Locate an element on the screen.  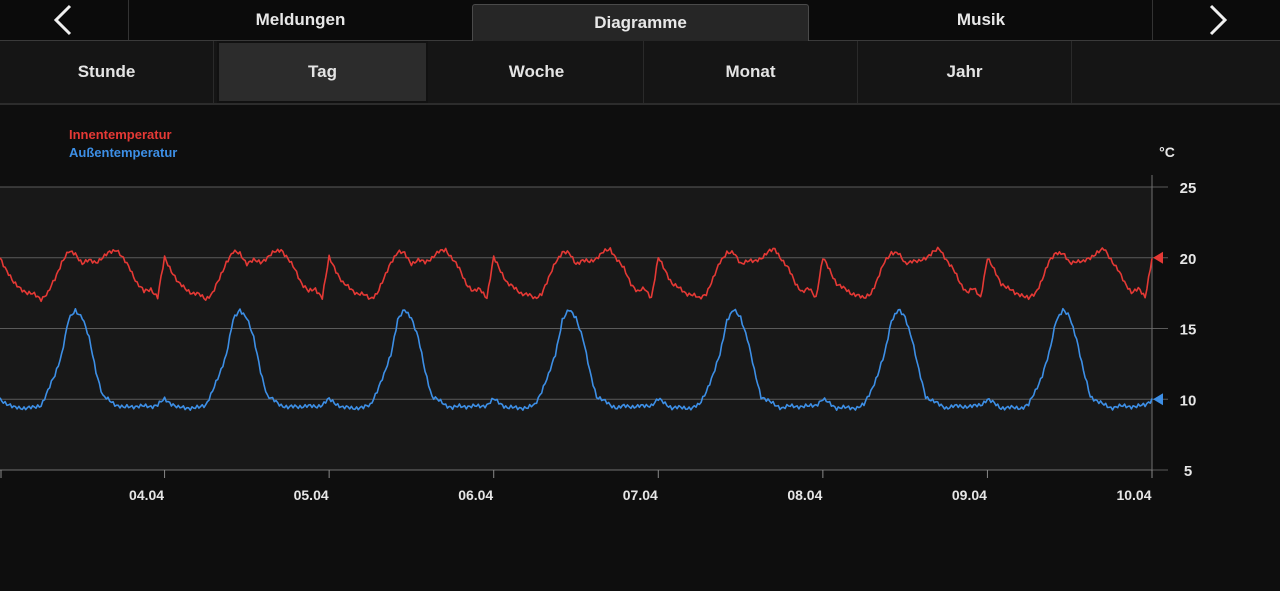
tab-tag: Tag is located at coordinates (322, 72).